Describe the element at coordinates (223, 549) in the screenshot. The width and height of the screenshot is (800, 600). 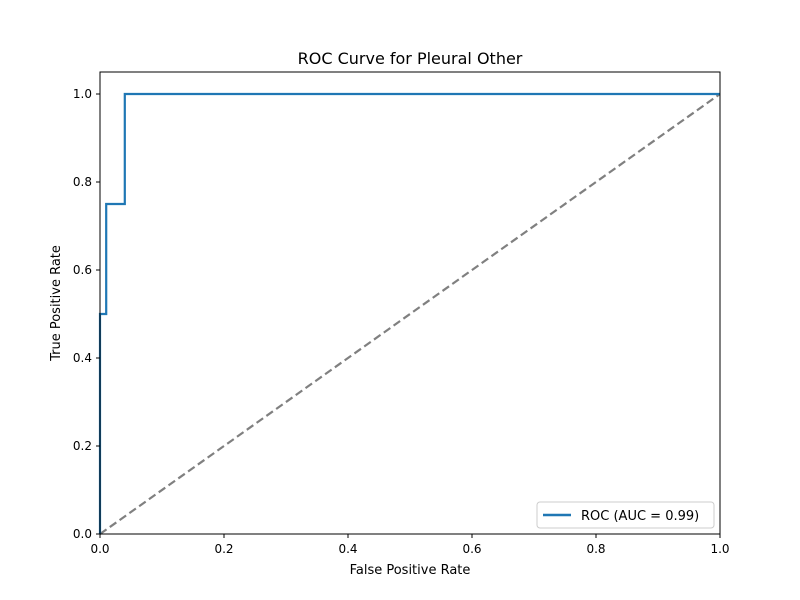
I see `x-tick-label: 0.2` at that location.